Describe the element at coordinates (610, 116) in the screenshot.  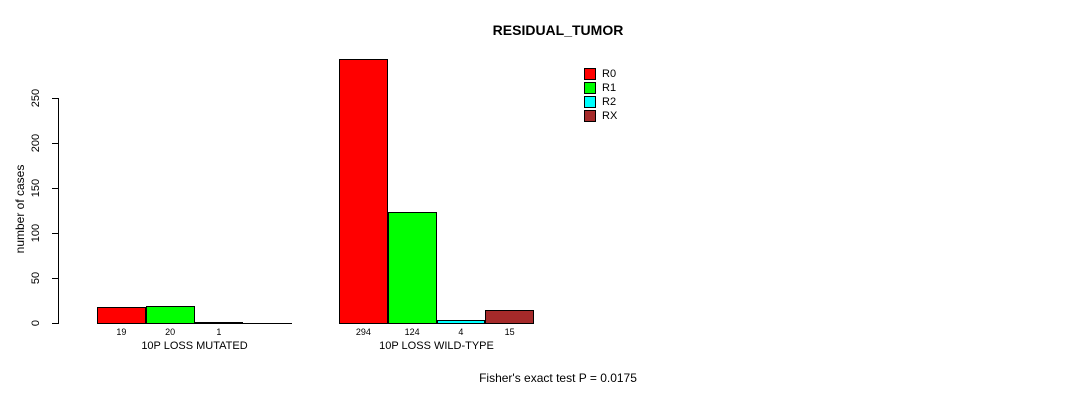
I see `legend-label: RX` at that location.